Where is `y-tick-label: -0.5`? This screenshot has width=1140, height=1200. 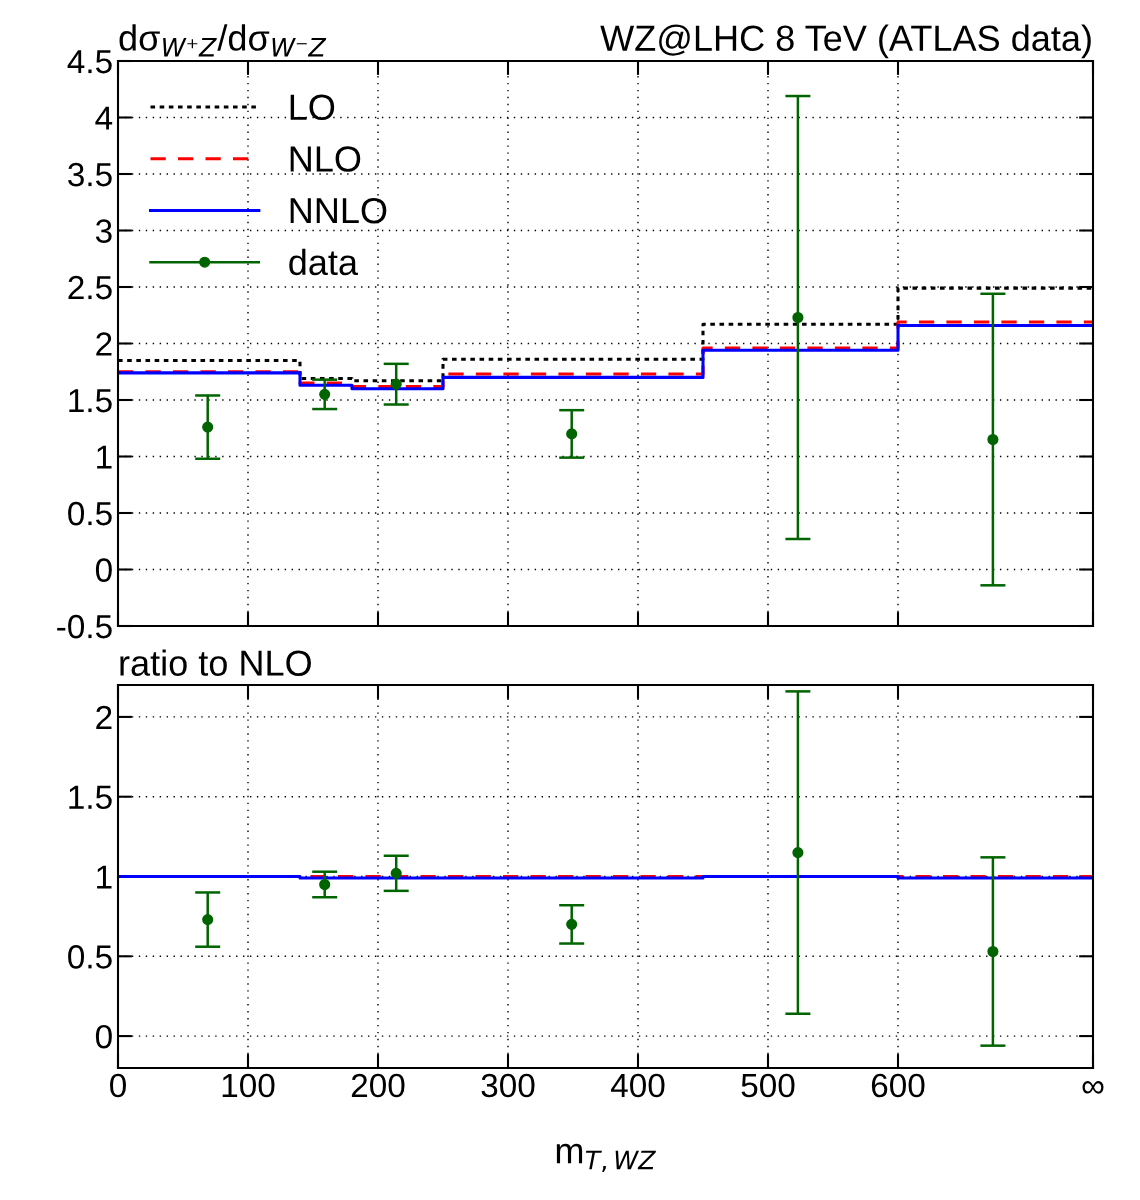 y-tick-label: -0.5 is located at coordinates (84, 626).